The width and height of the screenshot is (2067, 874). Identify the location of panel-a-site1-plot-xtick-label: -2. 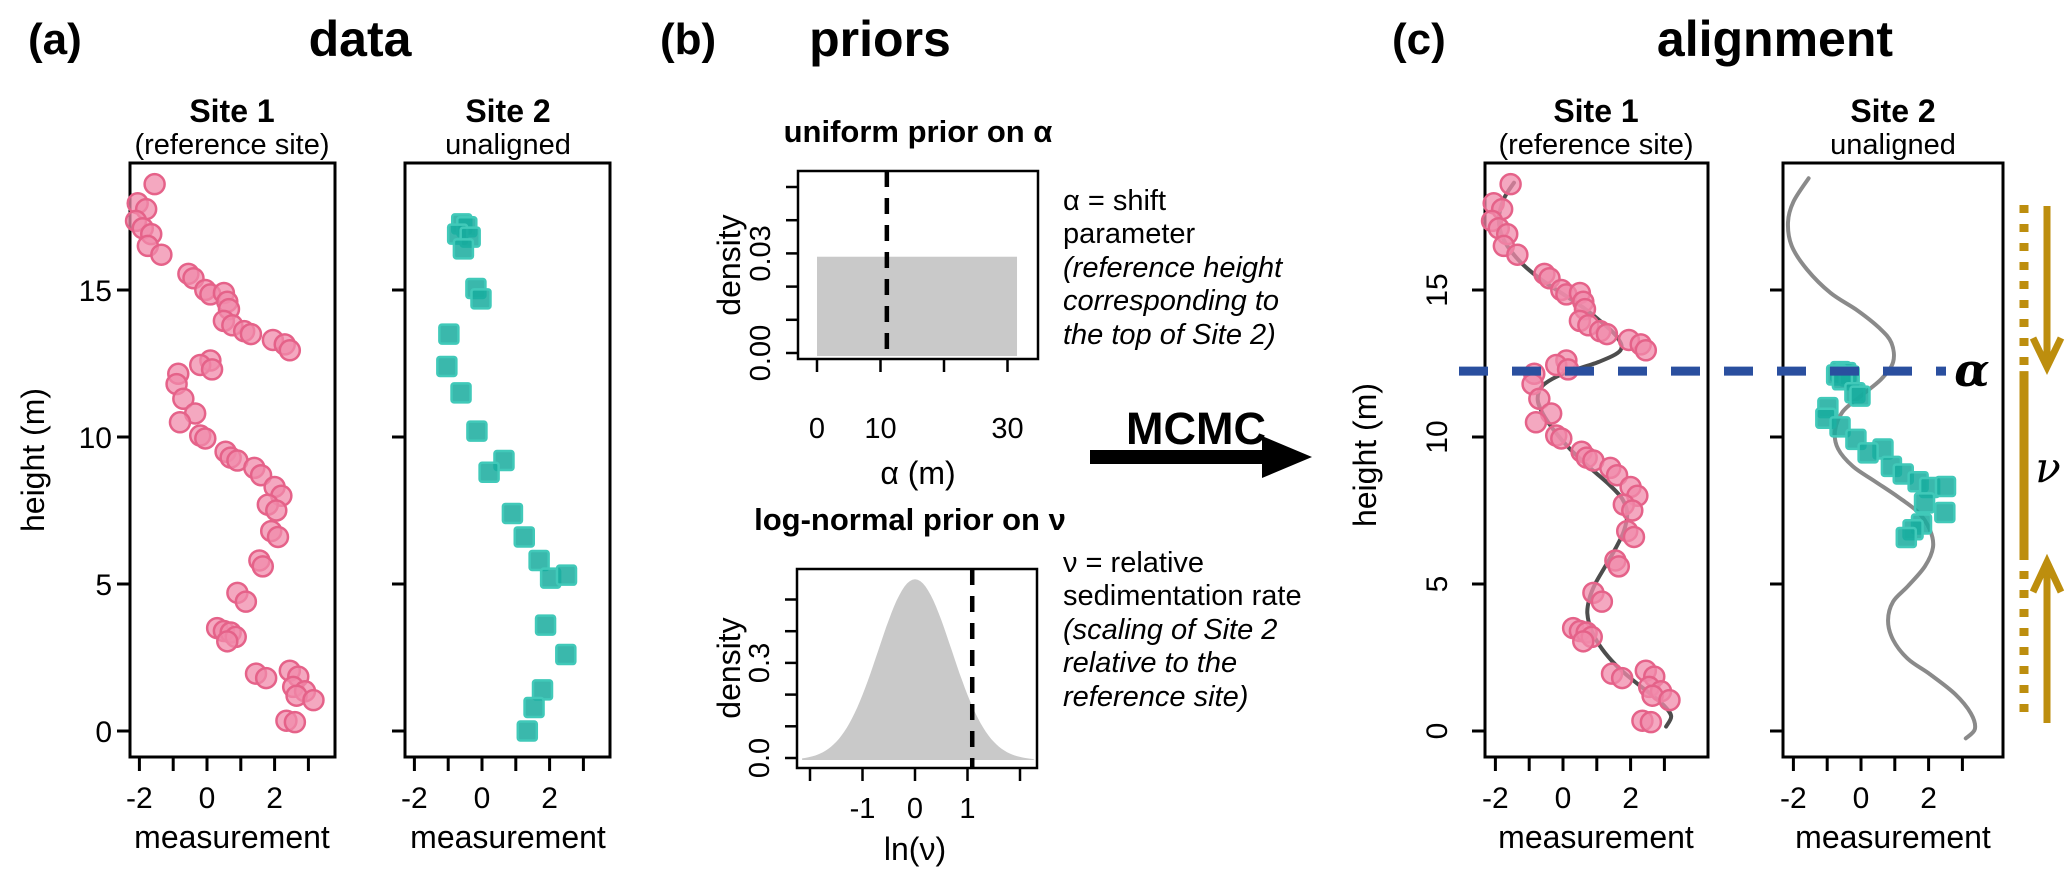
(139, 798).